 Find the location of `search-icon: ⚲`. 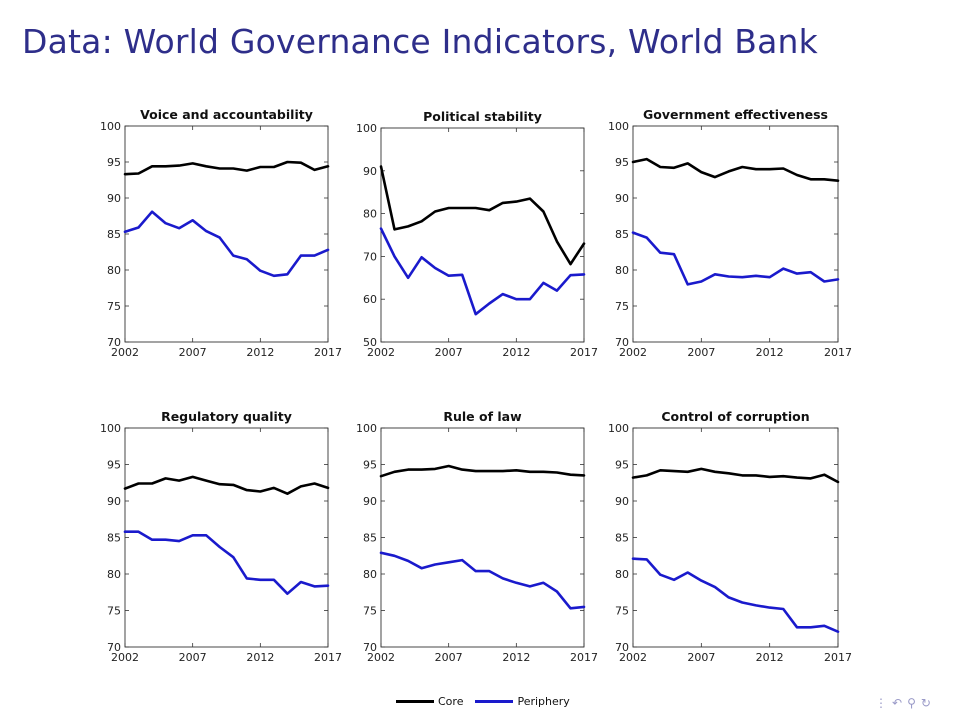

search-icon: ⚲ is located at coordinates (911, 703).